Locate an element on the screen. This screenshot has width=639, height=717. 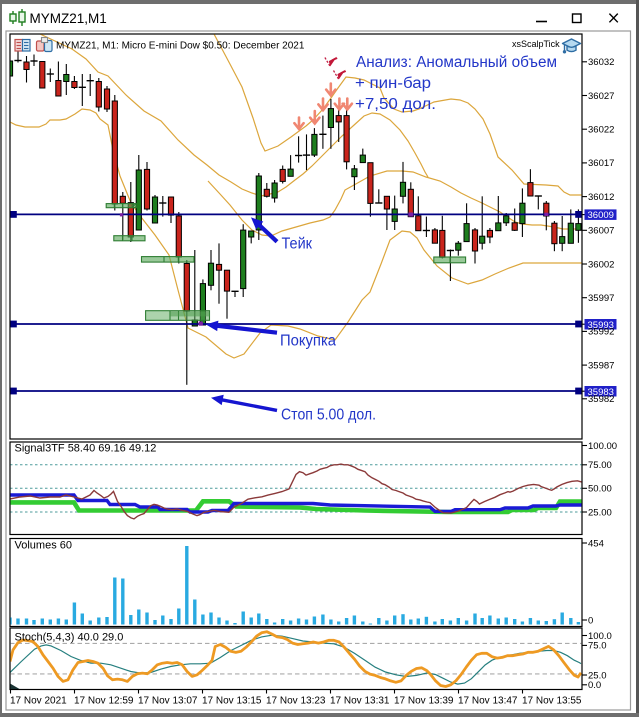
svg-text: 17 Nov 2021 is located at coordinates (38, 701).